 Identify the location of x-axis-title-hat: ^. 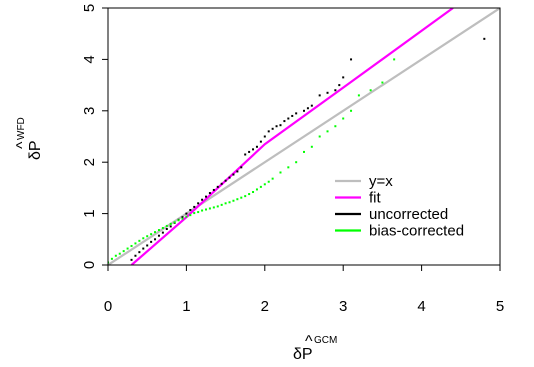
(309, 341).